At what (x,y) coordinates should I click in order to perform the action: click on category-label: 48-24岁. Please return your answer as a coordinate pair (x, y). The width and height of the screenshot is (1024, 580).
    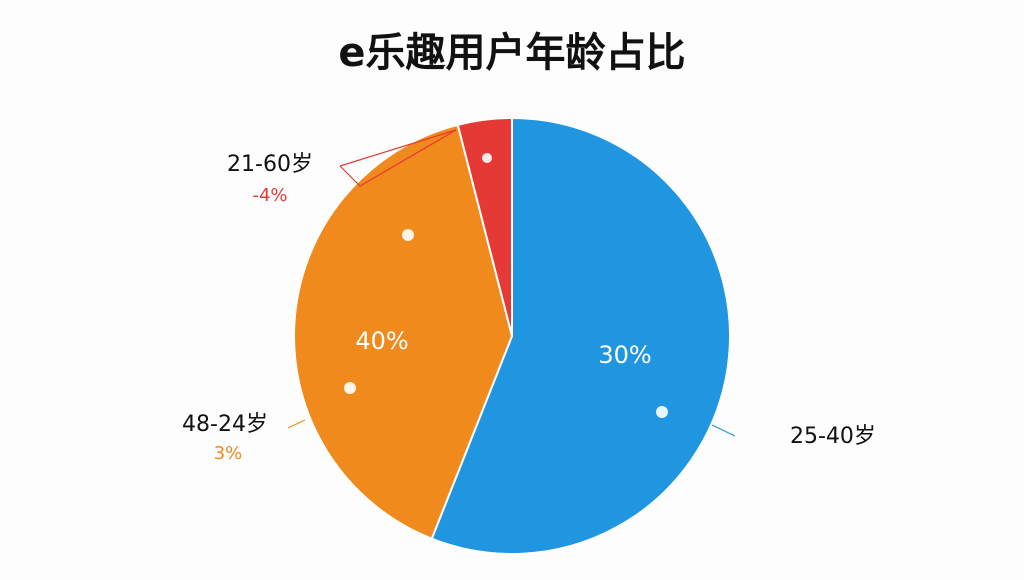
    Looking at the image, I should click on (225, 424).